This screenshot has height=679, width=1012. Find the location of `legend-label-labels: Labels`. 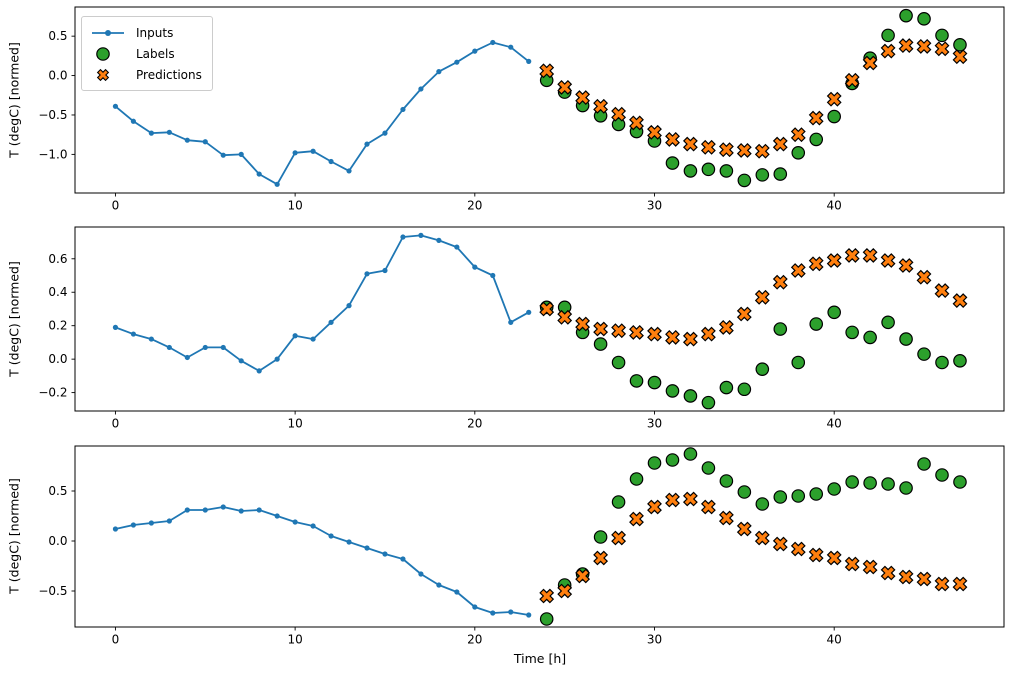

legend-label-labels: Labels is located at coordinates (155, 53).